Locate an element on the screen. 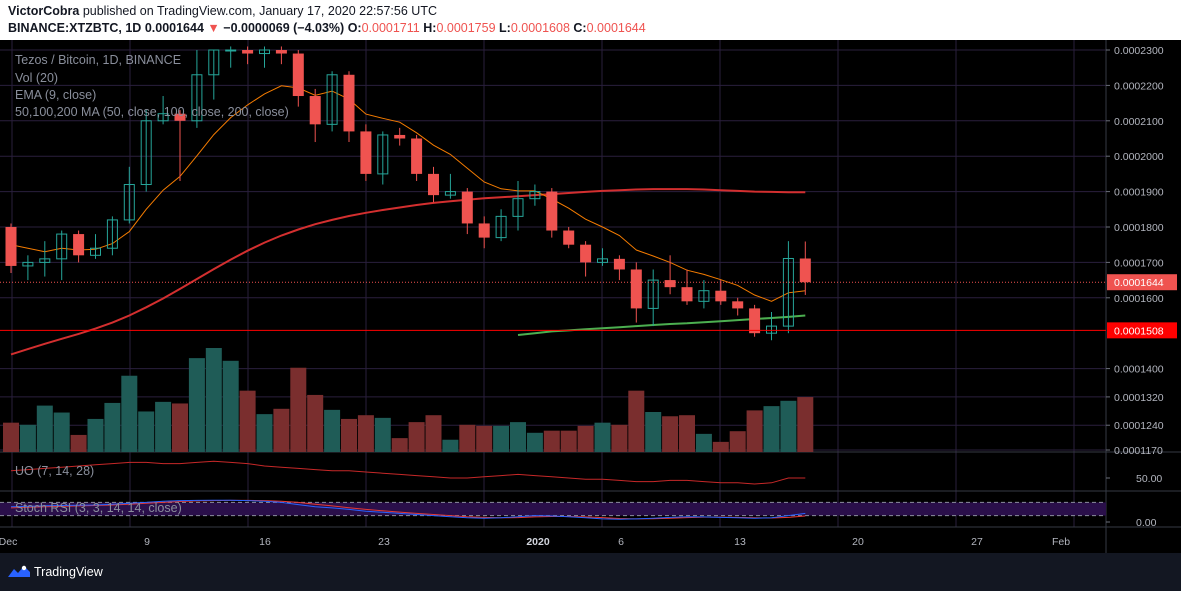  last-price-label-bg is located at coordinates (1142, 282).